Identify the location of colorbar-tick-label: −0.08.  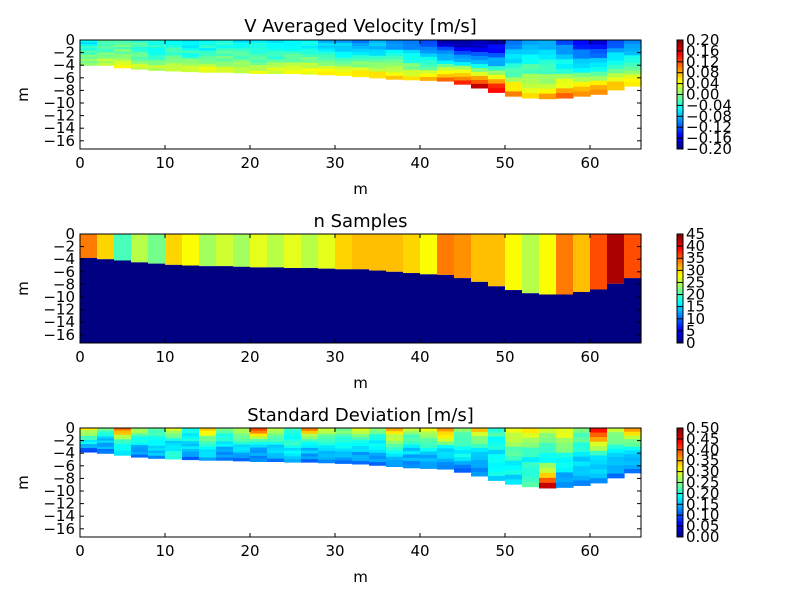
(709, 116).